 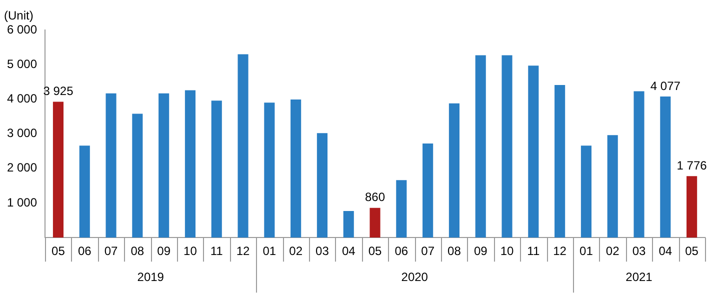 What do you see at coordinates (665, 85) in the screenshot?
I see `data-label: 4 077` at bounding box center [665, 85].